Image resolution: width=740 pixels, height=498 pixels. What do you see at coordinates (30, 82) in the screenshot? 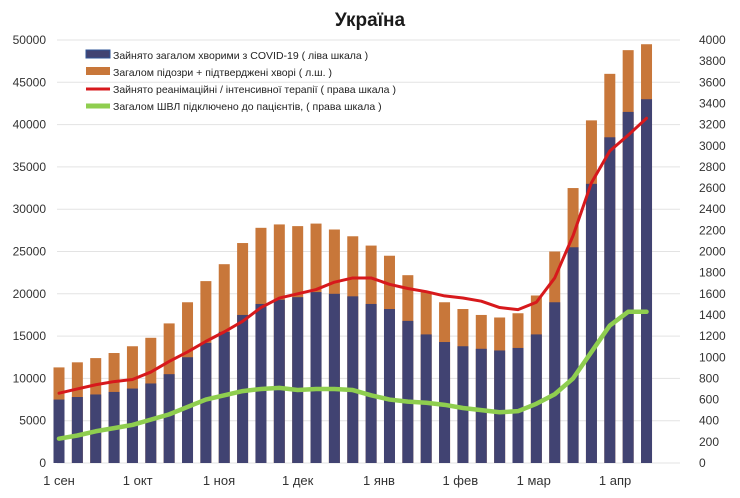
I see `left-tick-label: 45000` at bounding box center [30, 82].